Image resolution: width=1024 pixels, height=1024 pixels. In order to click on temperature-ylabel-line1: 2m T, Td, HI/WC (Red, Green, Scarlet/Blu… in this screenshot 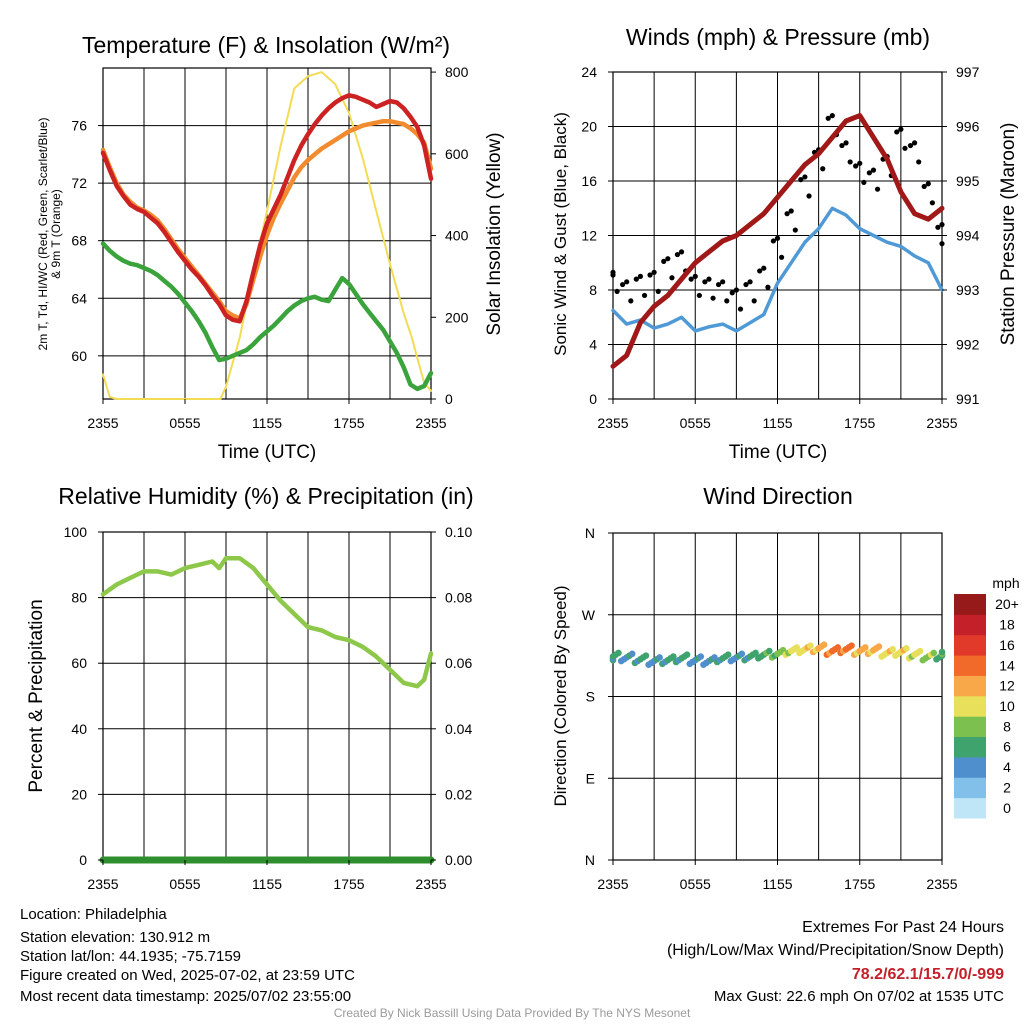, I will do `click(43, 234)`.